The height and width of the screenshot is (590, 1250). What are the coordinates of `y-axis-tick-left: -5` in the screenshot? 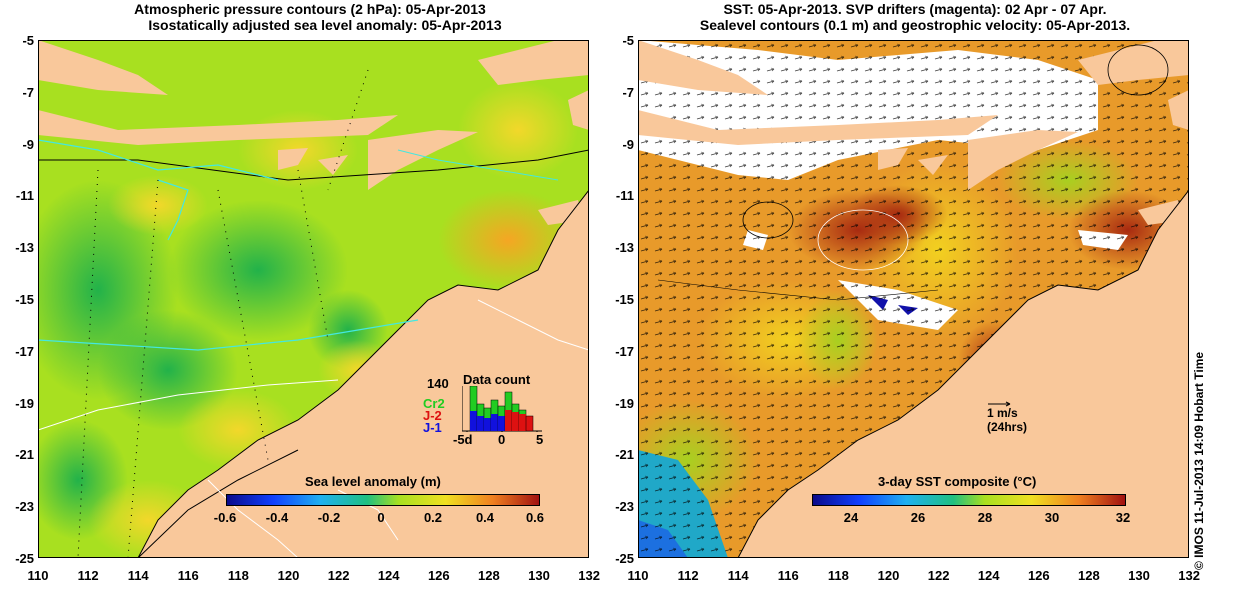 It's located at (28, 40).